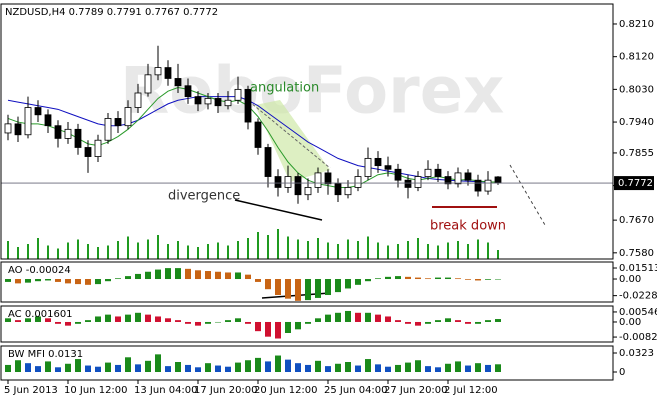  What do you see at coordinates (638, 312) in the screenshot?
I see `y-tick-label: 0.005461` at bounding box center [638, 312].